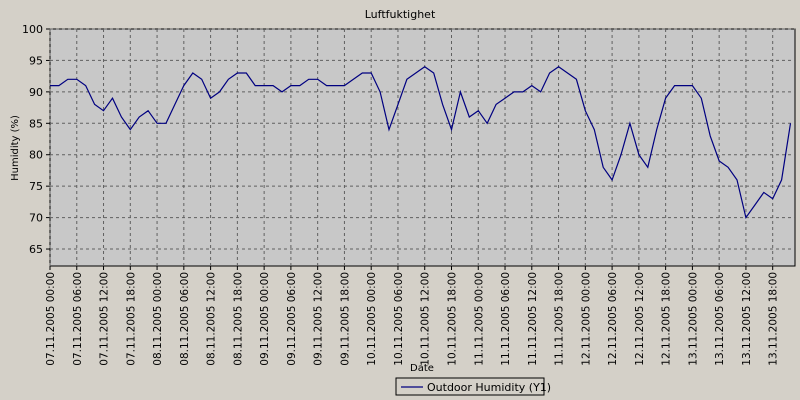  What do you see at coordinates (533, 319) in the screenshot?
I see `x-tick-label: 11.11.2005 12:00` at bounding box center [533, 319].